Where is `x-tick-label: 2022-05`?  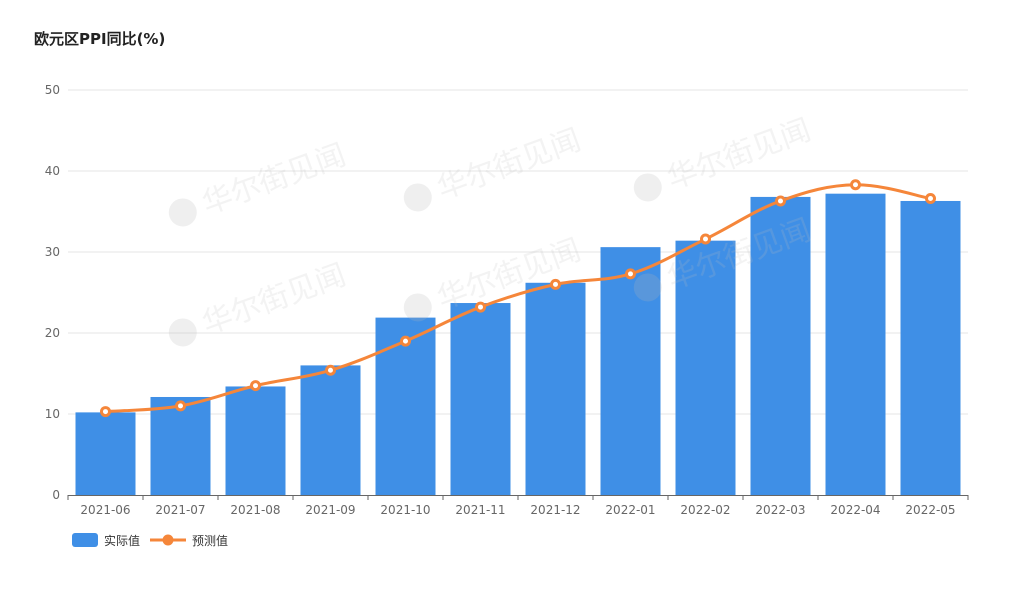
x-tick-label: 2022-05 is located at coordinates (930, 510).